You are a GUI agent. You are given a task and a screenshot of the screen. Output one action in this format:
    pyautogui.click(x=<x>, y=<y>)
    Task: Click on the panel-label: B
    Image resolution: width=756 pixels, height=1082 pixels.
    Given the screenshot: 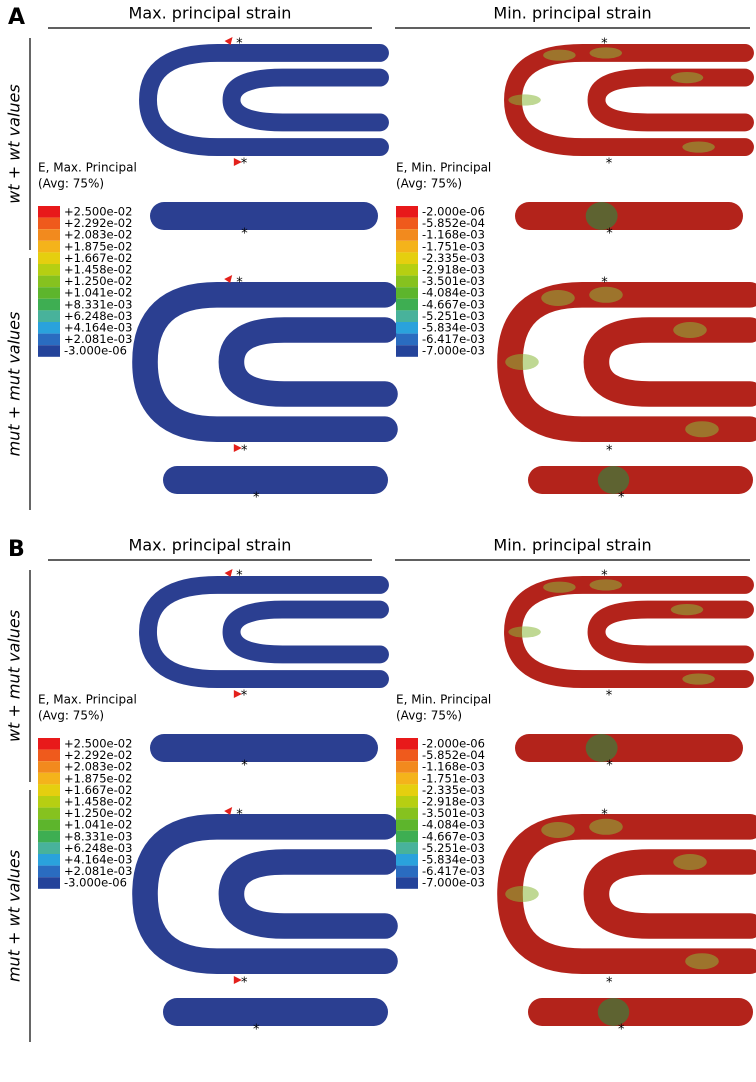 What is the action you would take?
    pyautogui.click(x=16, y=549)
    